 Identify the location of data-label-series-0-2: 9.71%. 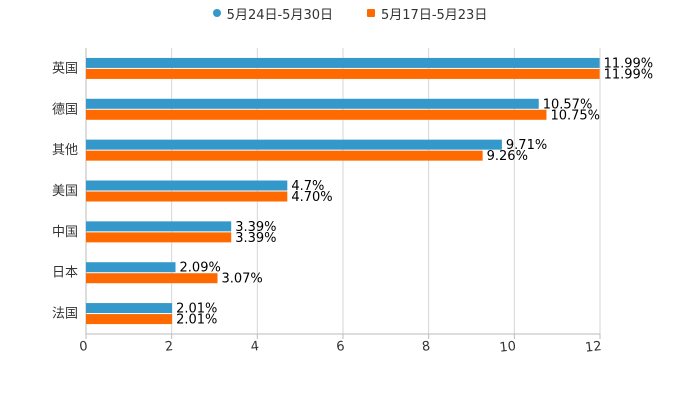
(526, 145).